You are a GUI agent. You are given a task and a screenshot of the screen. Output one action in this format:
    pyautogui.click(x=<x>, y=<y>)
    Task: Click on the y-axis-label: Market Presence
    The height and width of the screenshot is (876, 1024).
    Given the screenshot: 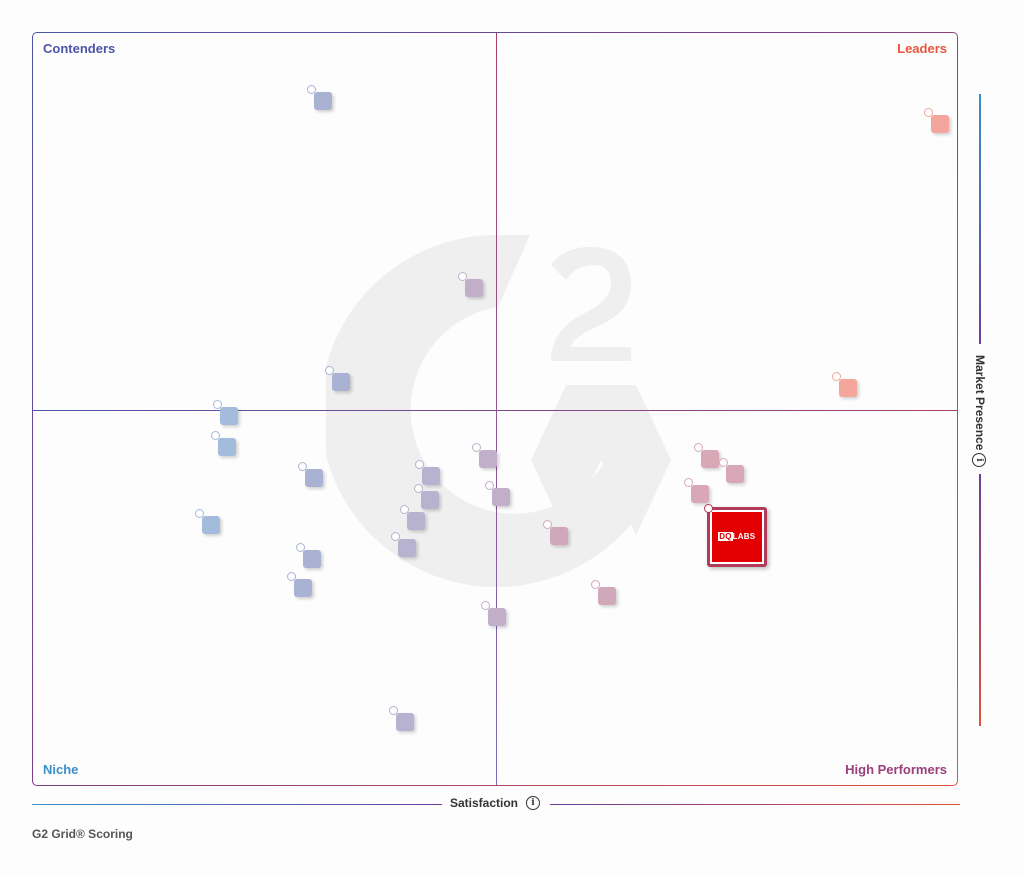 What is the action you would take?
    pyautogui.click(x=980, y=403)
    